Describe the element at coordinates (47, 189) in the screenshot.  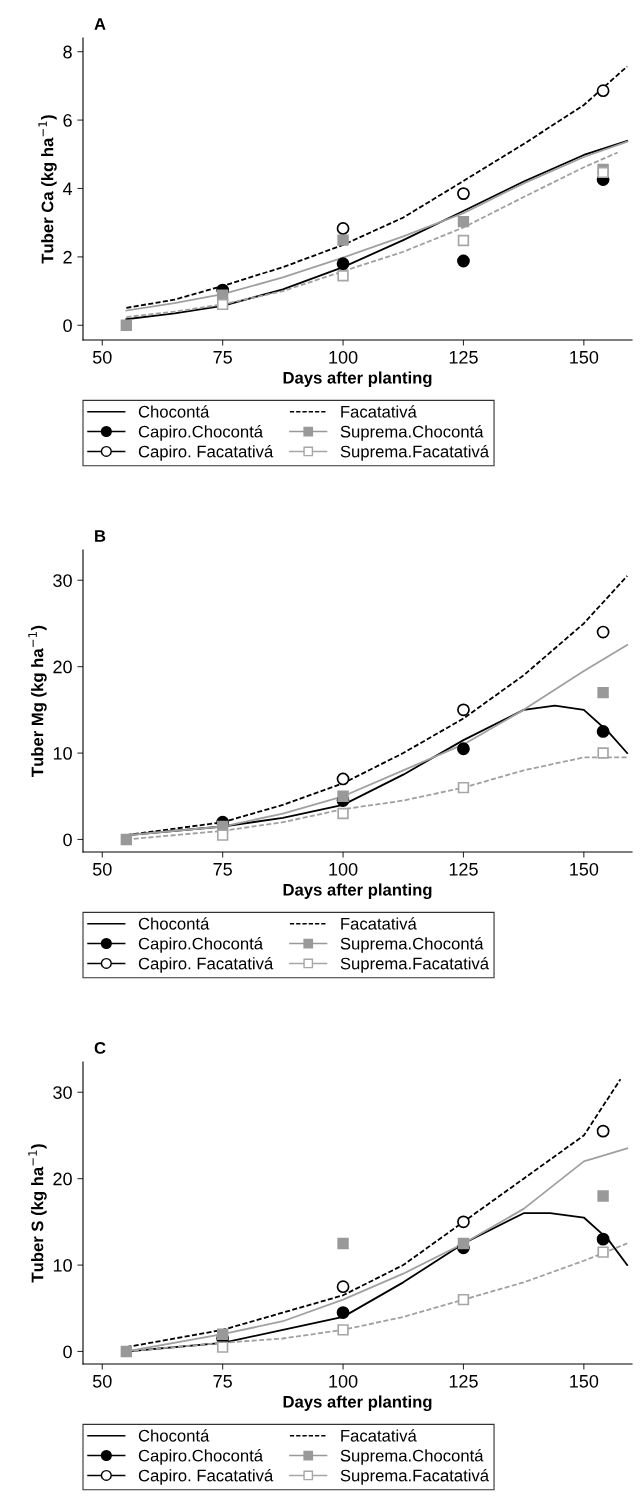
I see `y-axis-title: Tuber Ca (kg ha$^{−1}$)` at that location.